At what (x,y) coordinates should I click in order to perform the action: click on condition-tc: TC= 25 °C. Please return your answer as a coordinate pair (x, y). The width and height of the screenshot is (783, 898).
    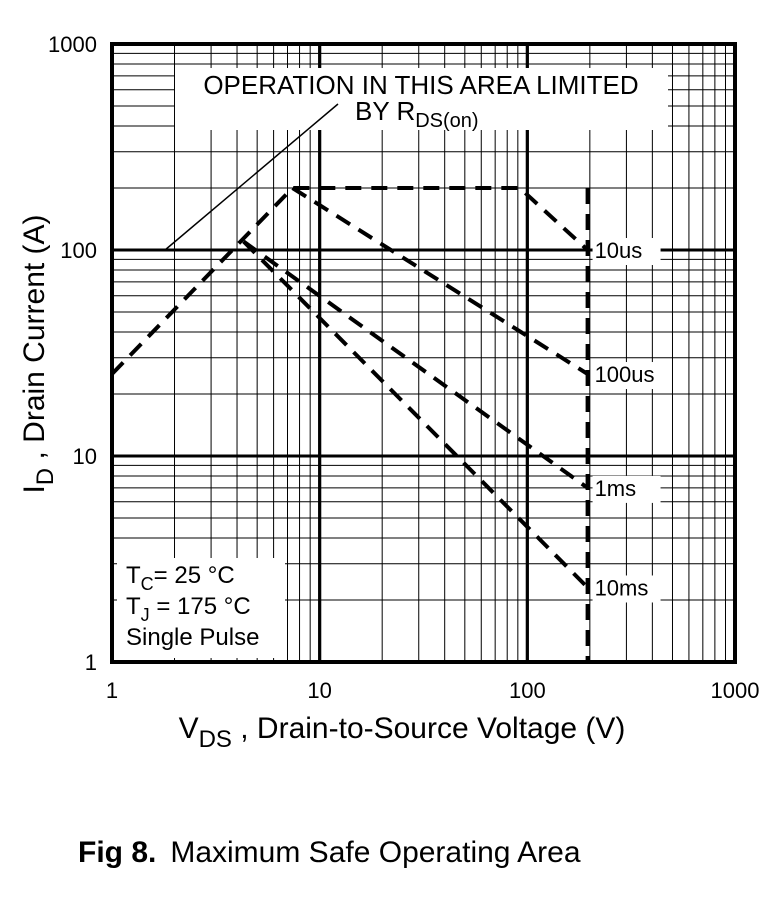
    Looking at the image, I should click on (180, 578).